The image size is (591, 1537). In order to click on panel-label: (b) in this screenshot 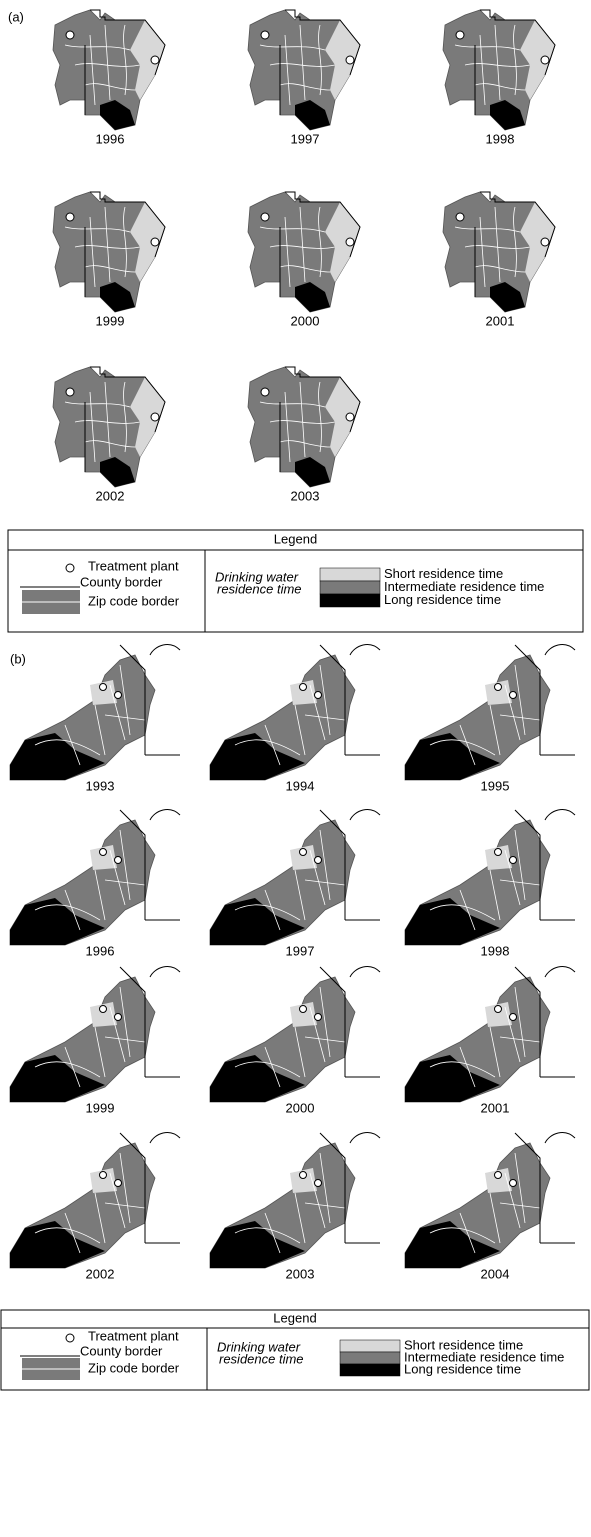, I will do `click(18, 658)`.